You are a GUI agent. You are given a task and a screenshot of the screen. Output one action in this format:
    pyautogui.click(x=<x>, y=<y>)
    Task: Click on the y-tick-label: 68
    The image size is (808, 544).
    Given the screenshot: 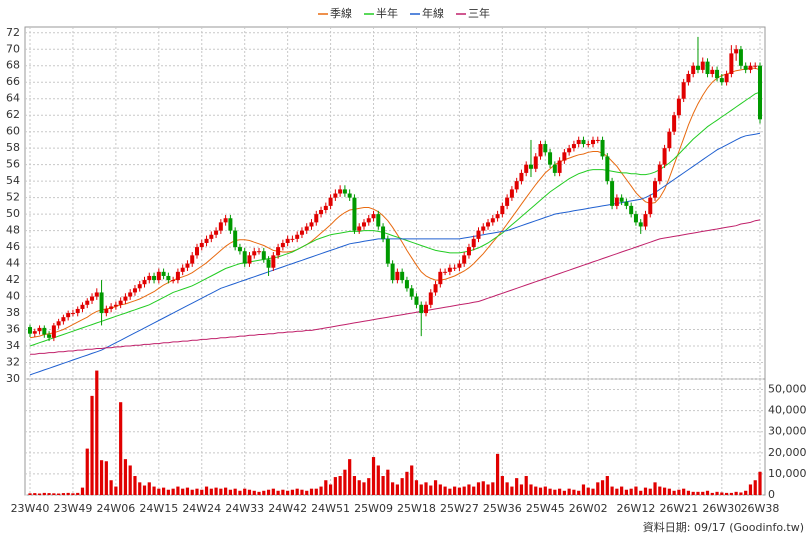 What is the action you would take?
    pyautogui.click(x=13, y=65)
    